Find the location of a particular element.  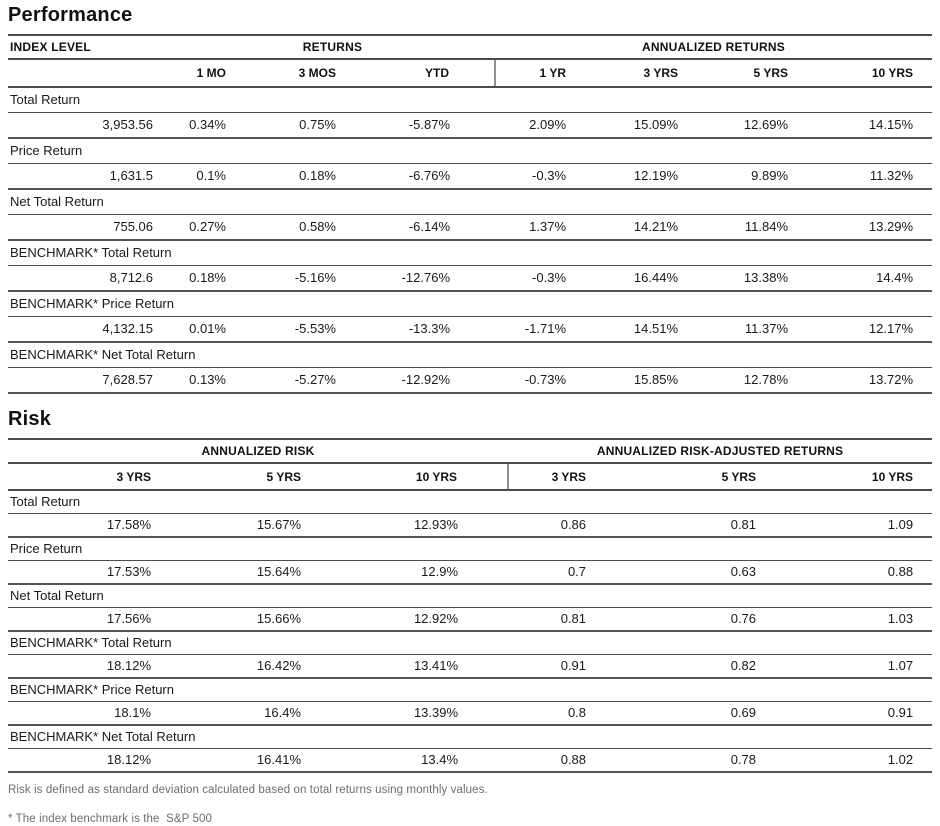

value-cell: 15.09% is located at coordinates (639, 125).